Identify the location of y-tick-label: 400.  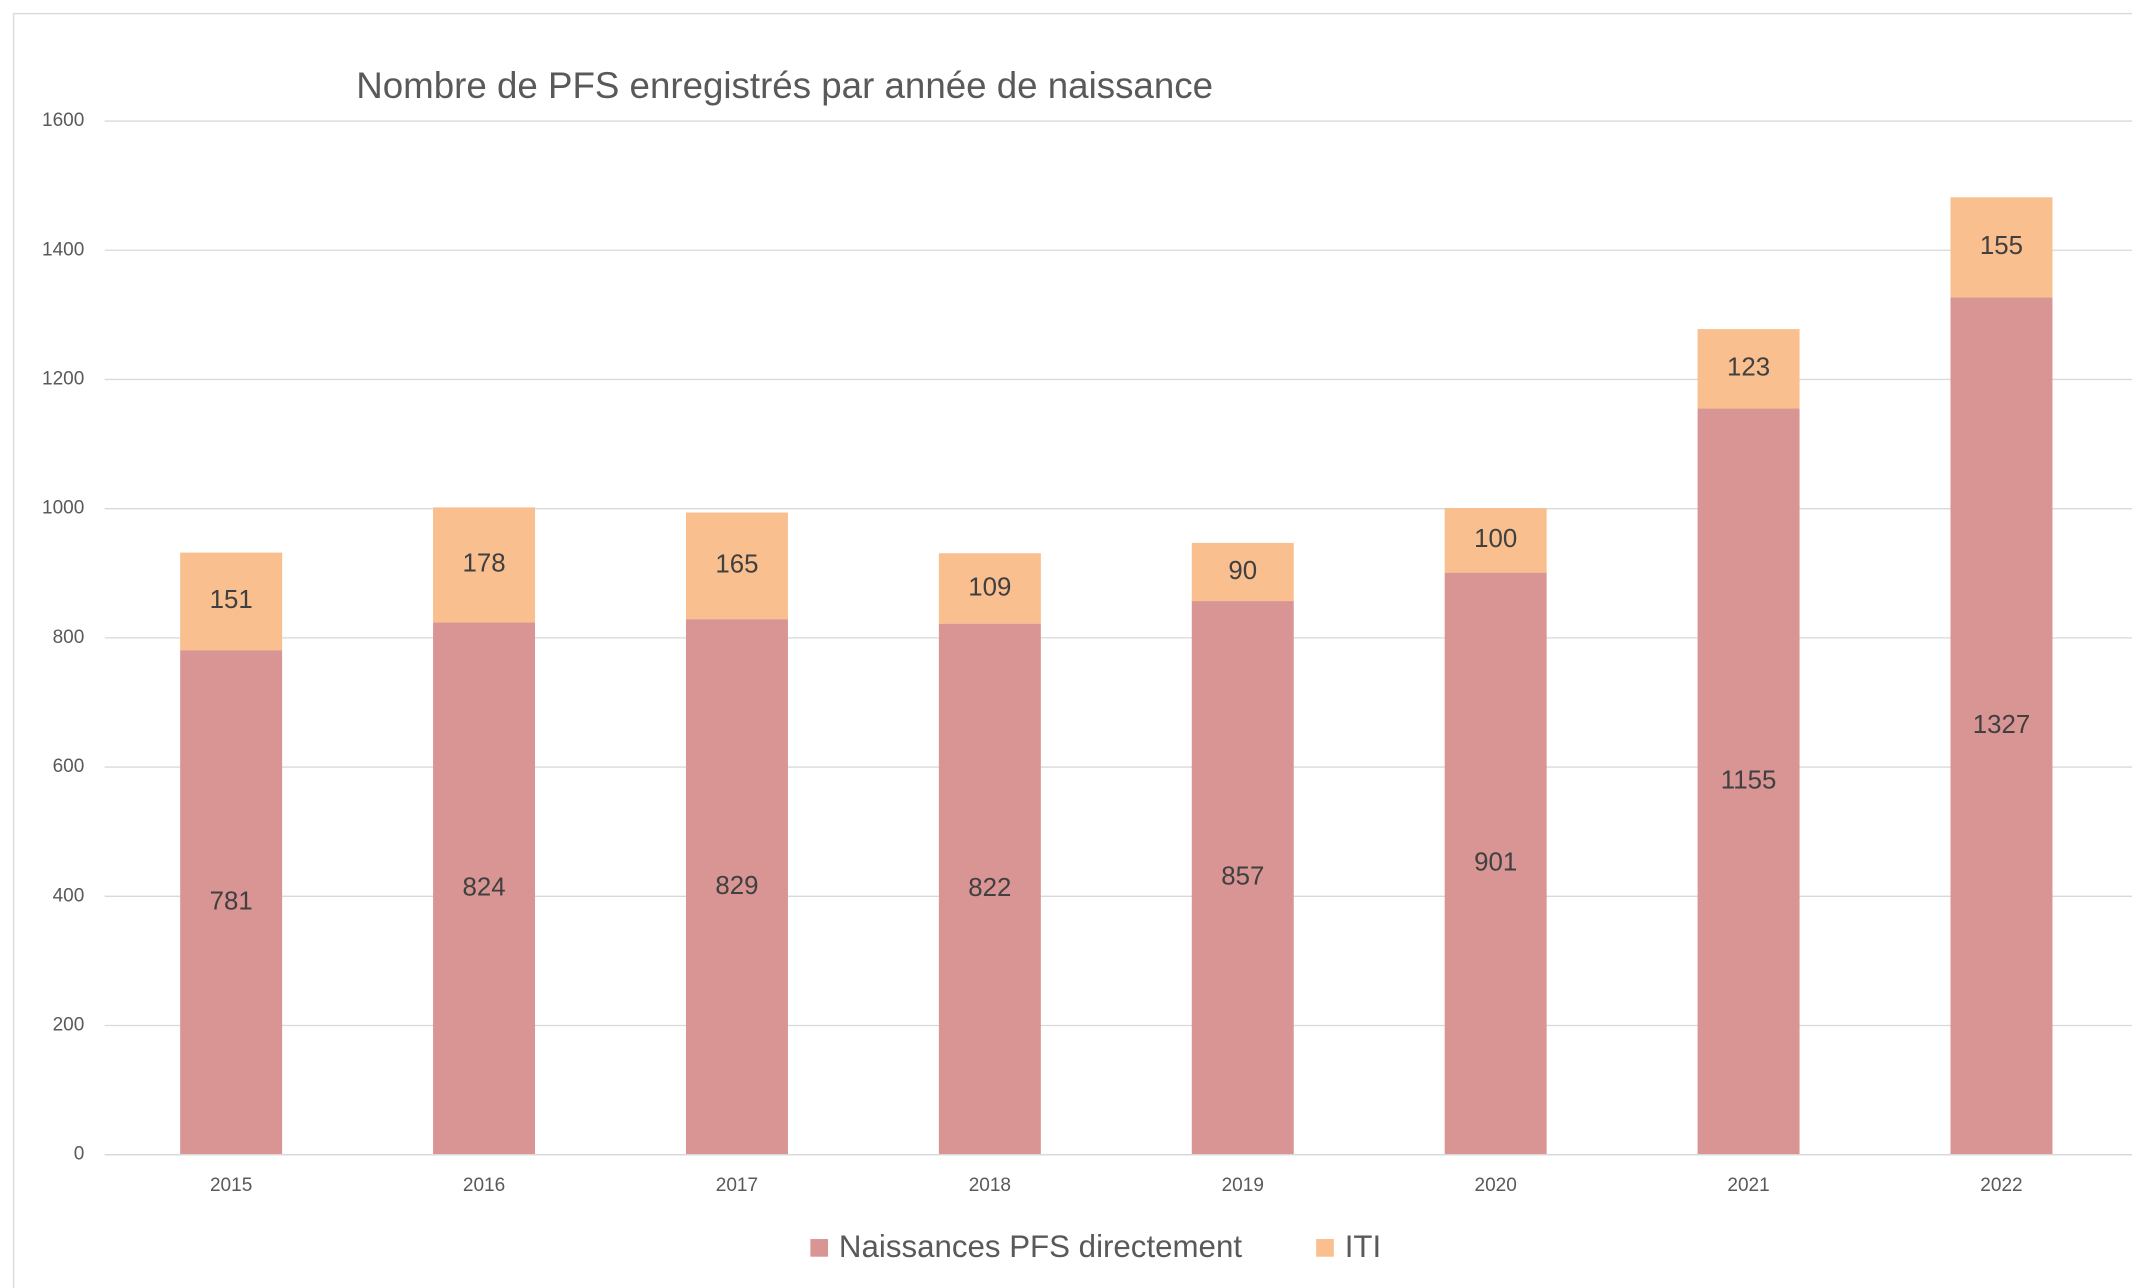
(69, 895).